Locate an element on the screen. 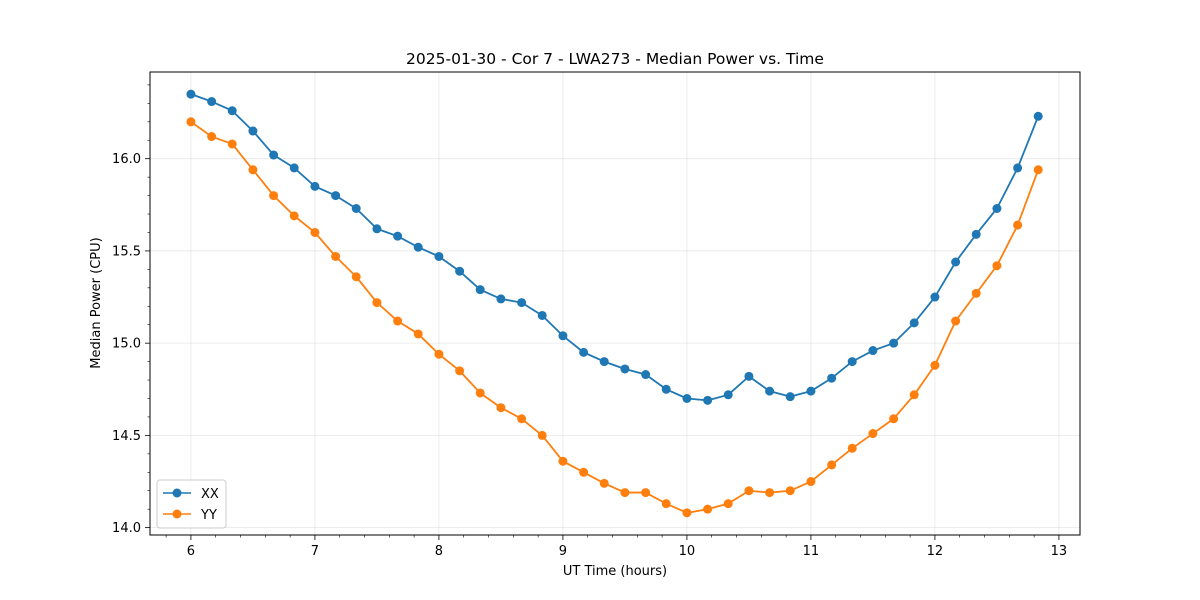 This screenshot has width=1200, height=600. y-axis-label: Median Power (CPU) is located at coordinates (96, 302).